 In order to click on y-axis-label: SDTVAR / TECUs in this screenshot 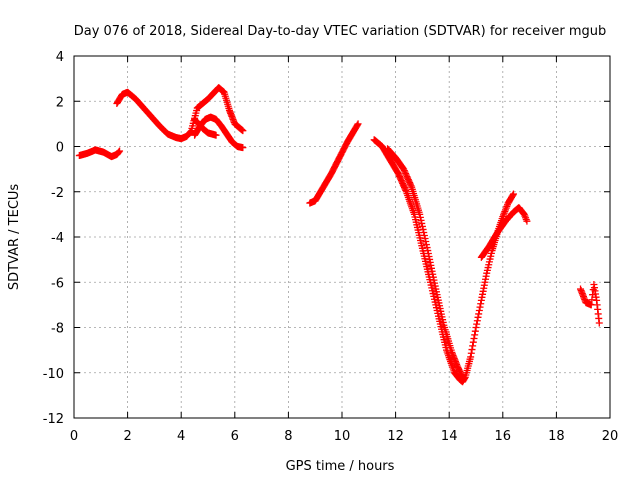, I will do `click(14, 237)`.